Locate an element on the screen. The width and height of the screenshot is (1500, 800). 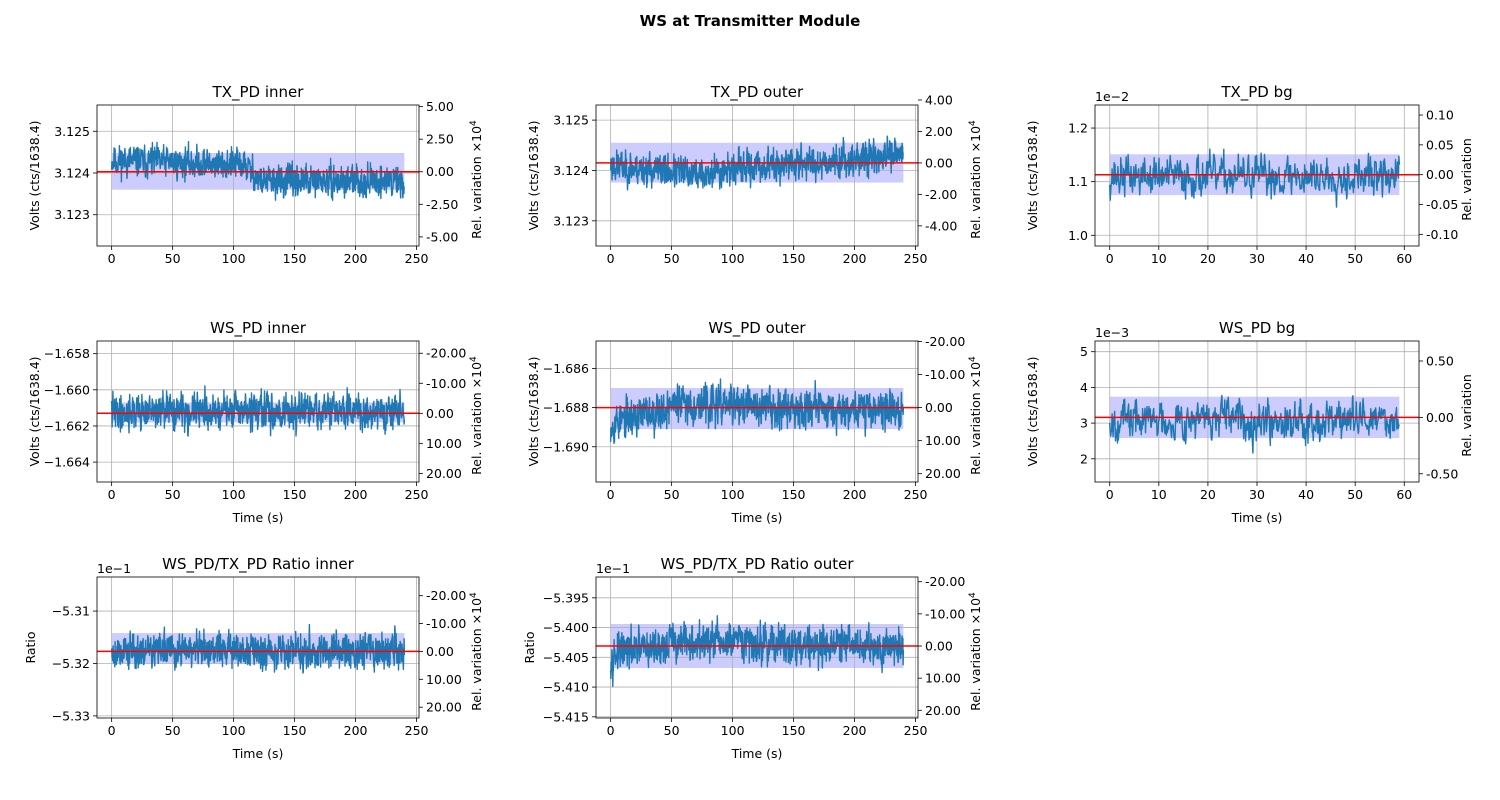
y-tick-label: −1.686 is located at coordinates (566, 368).